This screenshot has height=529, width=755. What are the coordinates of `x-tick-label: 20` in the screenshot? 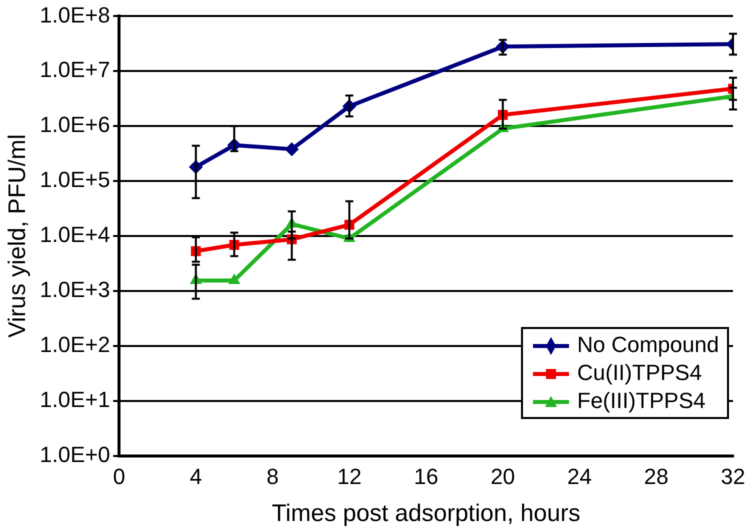 It's located at (503, 477).